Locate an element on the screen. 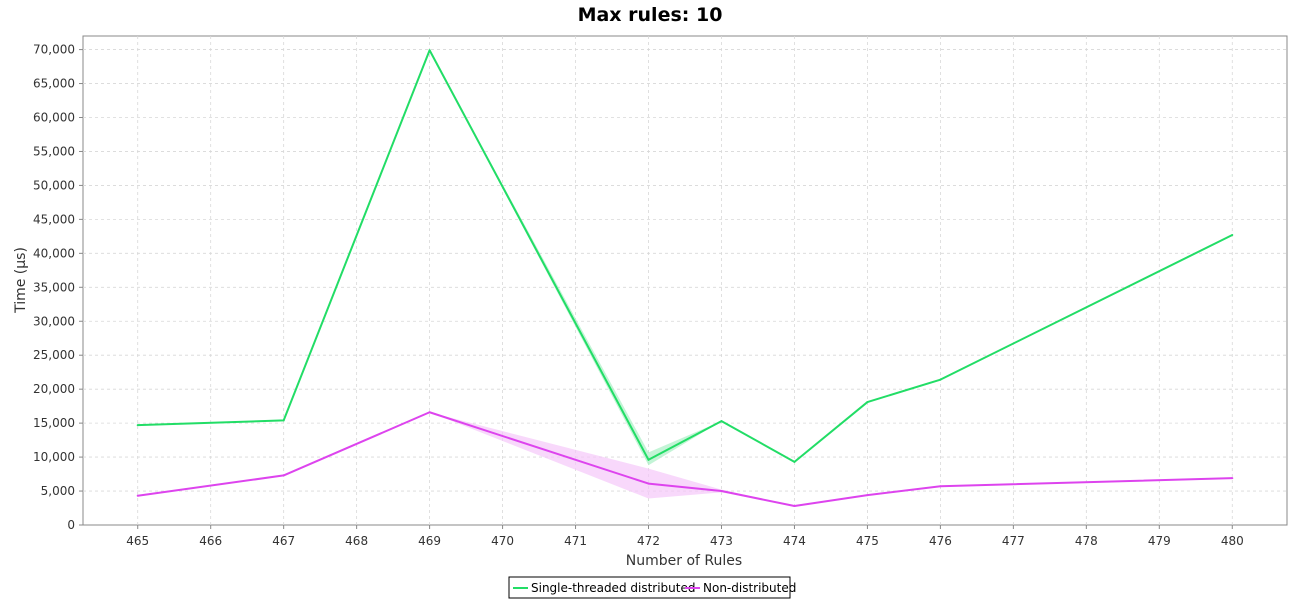 The width and height of the screenshot is (1300, 600). legend-label-non-distributed: Non-distributed is located at coordinates (749, 588).